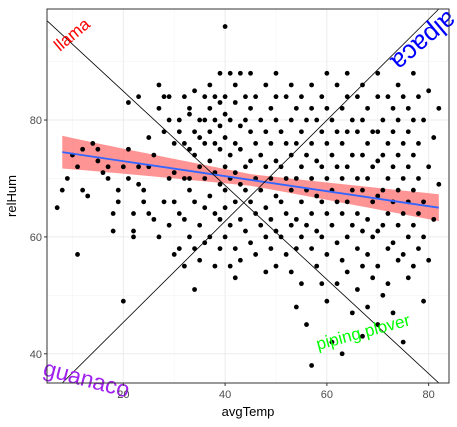 This screenshot has width=457, height=427. I want to click on y-axis-title: relHum, so click(11, 196).